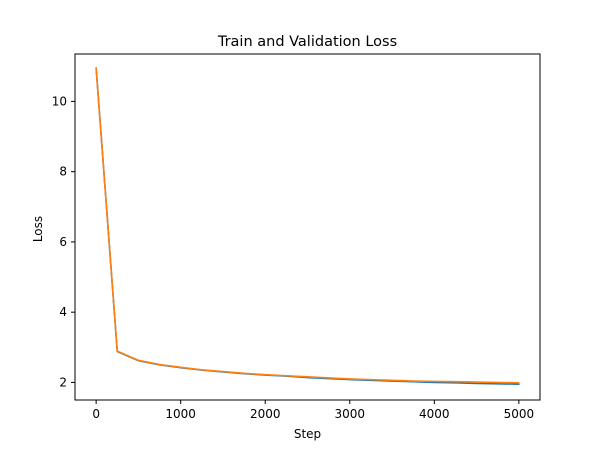  What do you see at coordinates (180, 414) in the screenshot?
I see `x-tick-label: 1000` at bounding box center [180, 414].